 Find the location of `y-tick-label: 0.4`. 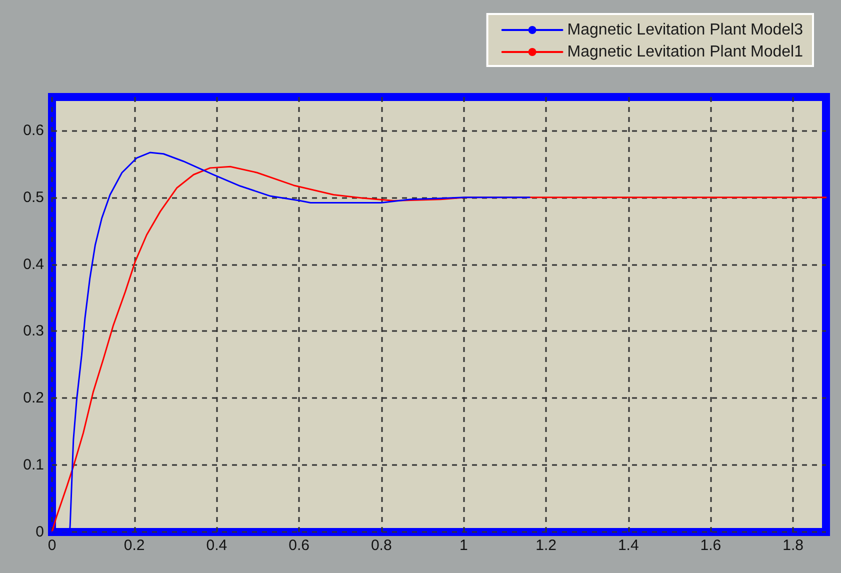

y-tick-label: 0.4 is located at coordinates (33, 264).